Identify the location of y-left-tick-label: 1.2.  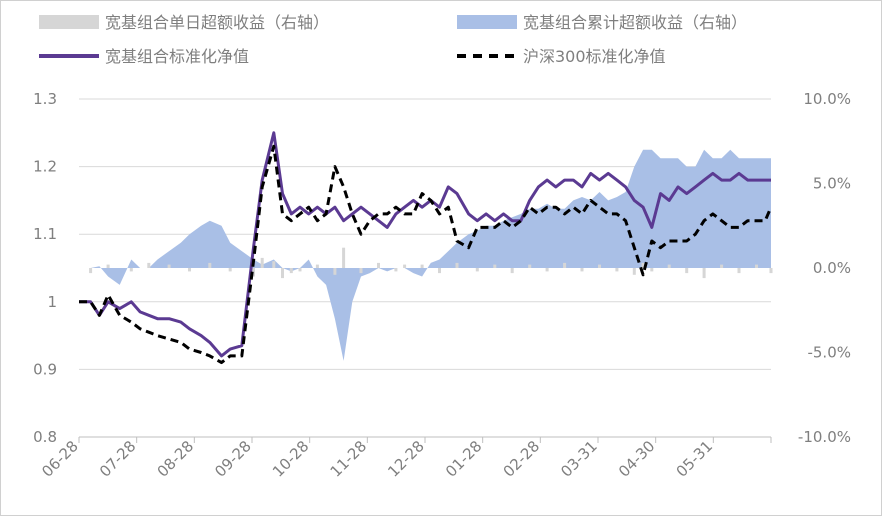
(45, 167).